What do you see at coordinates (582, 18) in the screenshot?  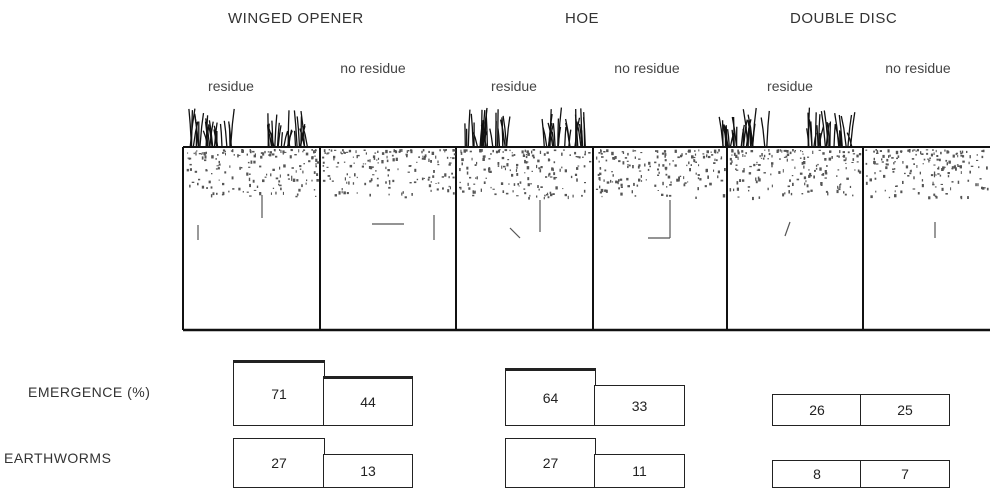 I see `column-title-hoe: HOE` at bounding box center [582, 18].